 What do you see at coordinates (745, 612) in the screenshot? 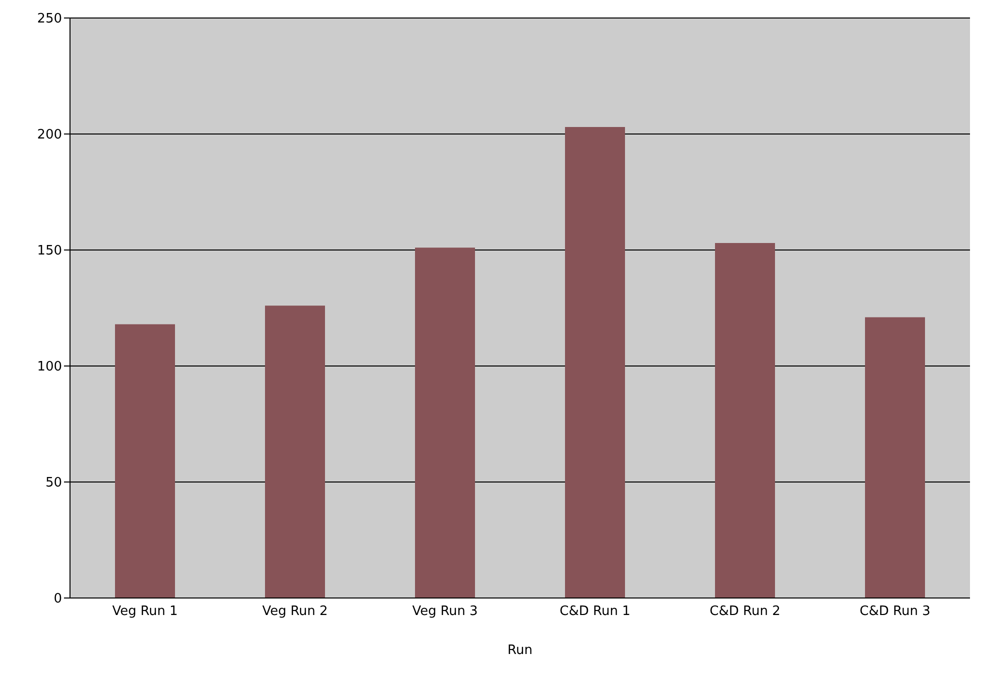
I see `x-tick-label: C&D Run 2` at bounding box center [745, 612].